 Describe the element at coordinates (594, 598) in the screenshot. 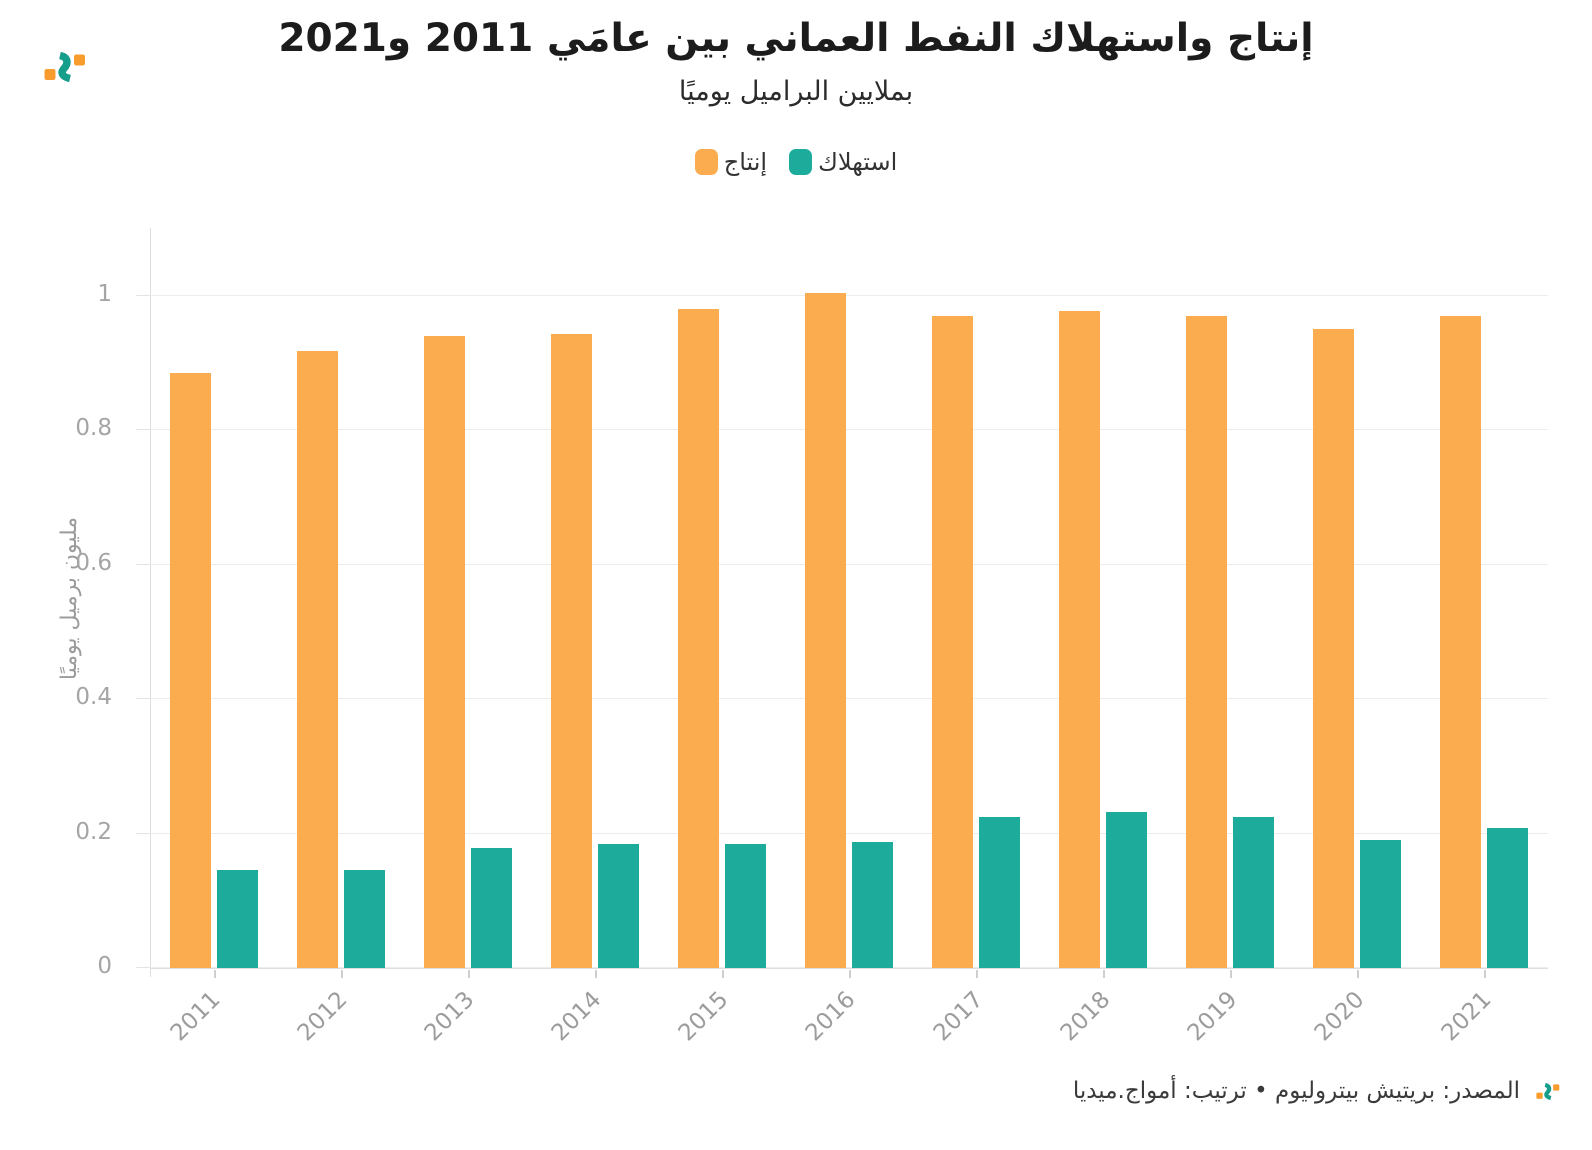

I see `bar-group-2014` at that location.